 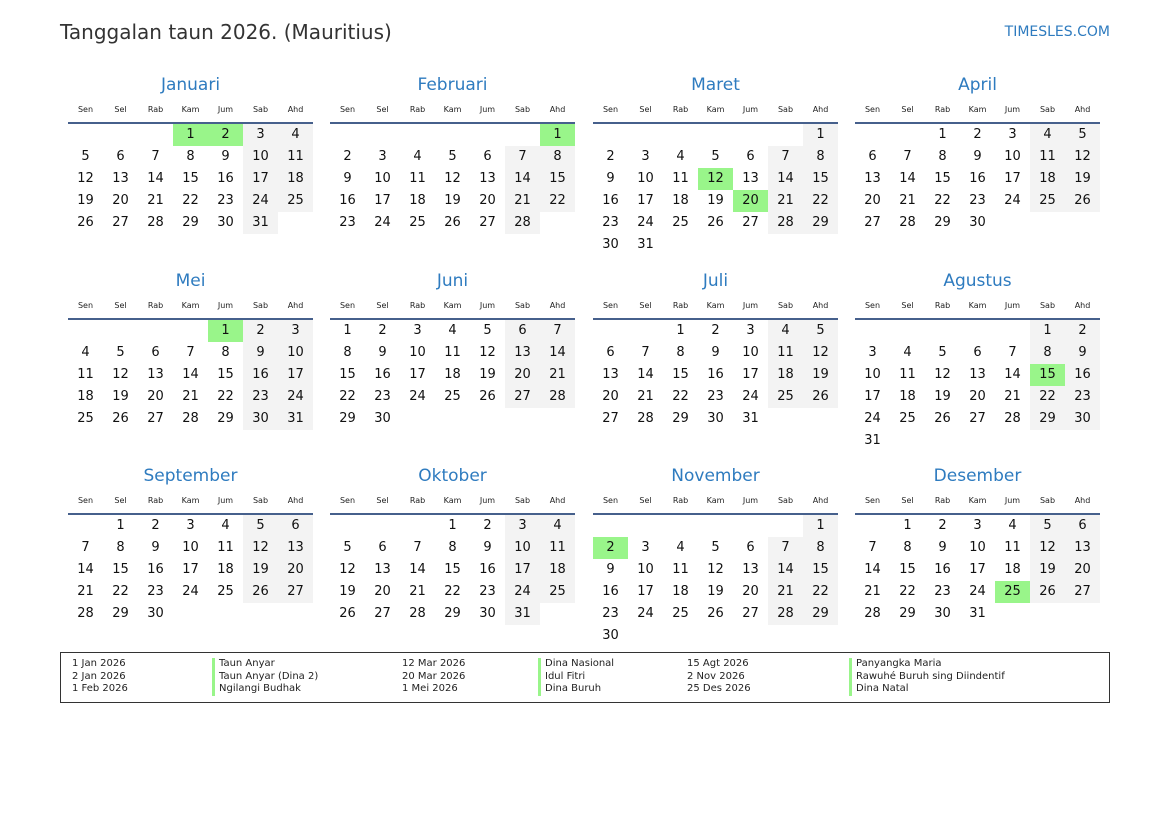 What do you see at coordinates (750, 396) in the screenshot?
I see `day-cell: 24` at bounding box center [750, 396].